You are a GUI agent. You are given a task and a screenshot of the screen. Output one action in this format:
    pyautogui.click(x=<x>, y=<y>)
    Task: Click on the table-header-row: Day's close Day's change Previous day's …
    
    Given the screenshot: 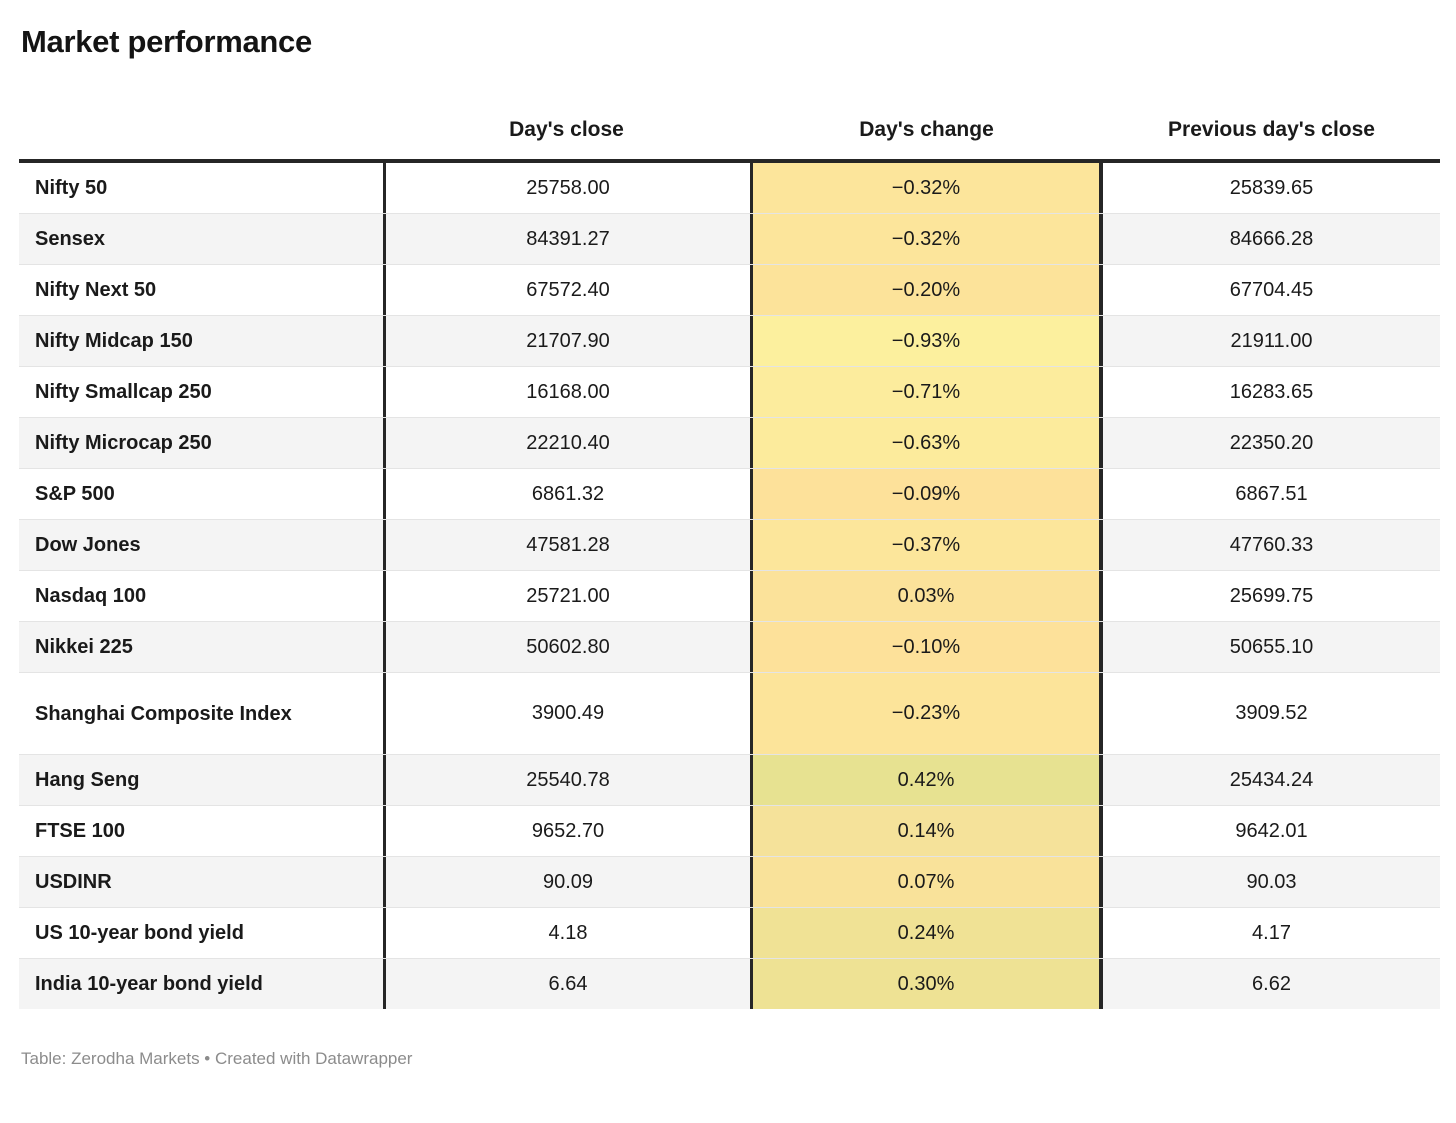 What is the action you would take?
    pyautogui.click(x=729, y=138)
    